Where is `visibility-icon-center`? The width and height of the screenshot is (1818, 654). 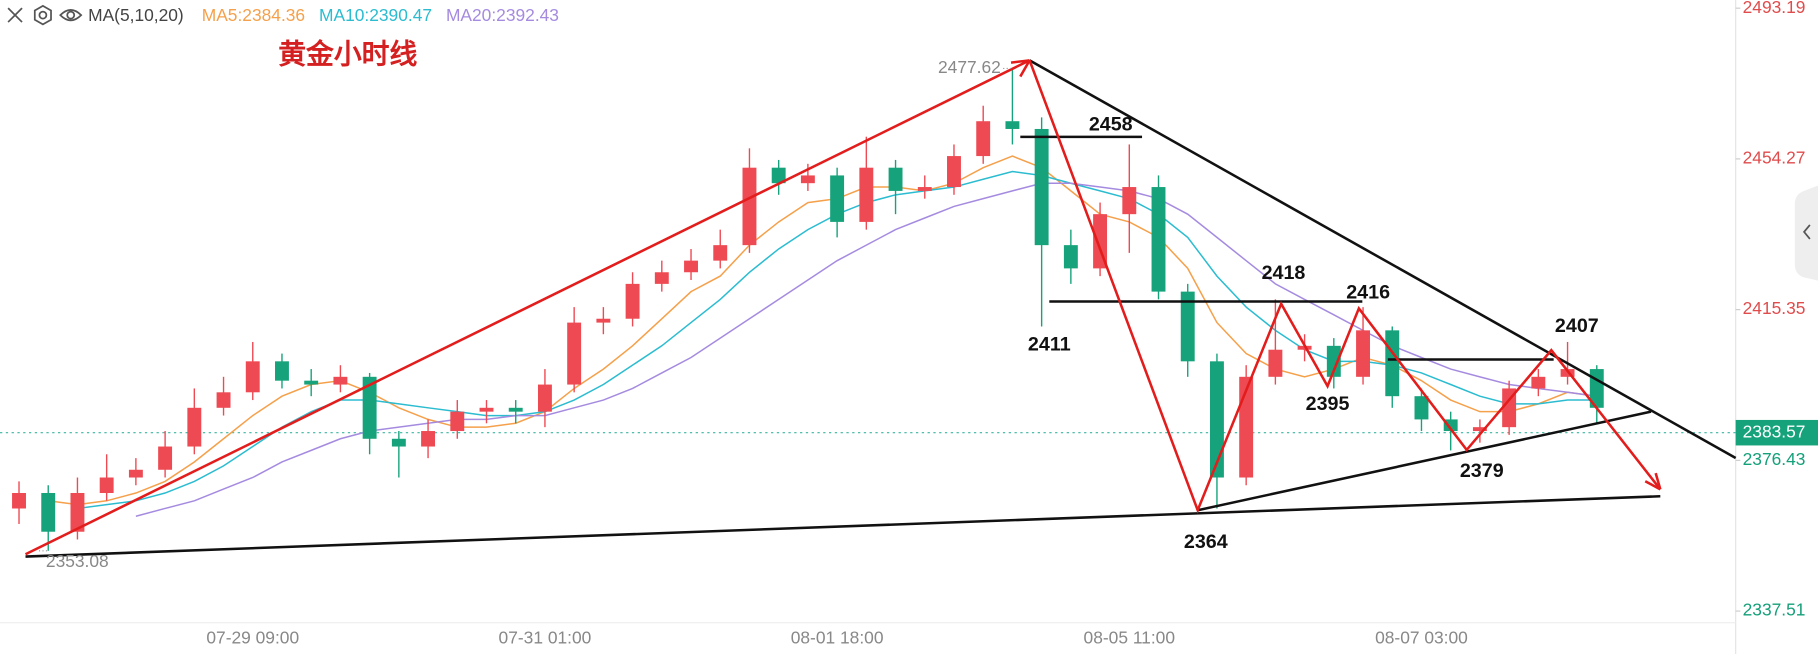
visibility-icon-center is located at coordinates (71, 15).